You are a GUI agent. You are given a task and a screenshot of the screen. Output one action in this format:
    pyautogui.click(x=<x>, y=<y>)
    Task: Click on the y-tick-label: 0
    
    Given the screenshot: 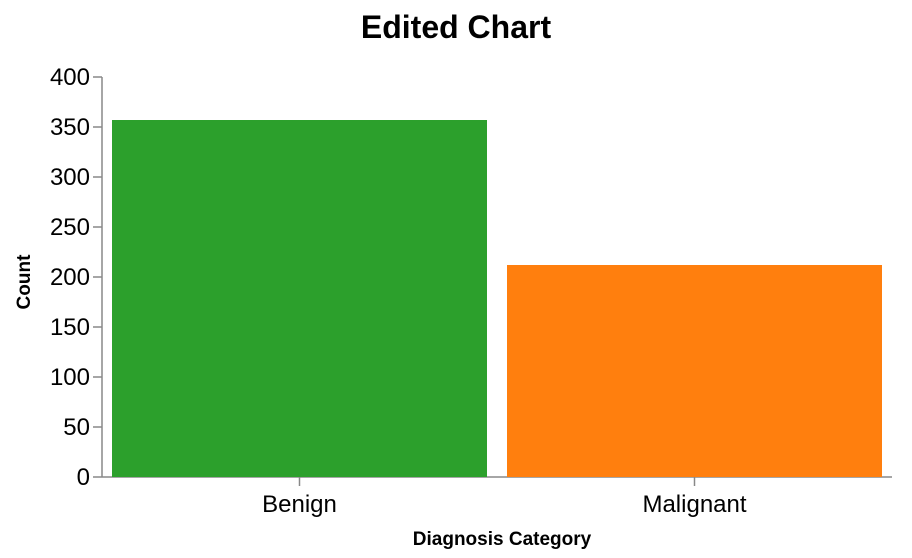 What is the action you would take?
    pyautogui.click(x=83, y=477)
    